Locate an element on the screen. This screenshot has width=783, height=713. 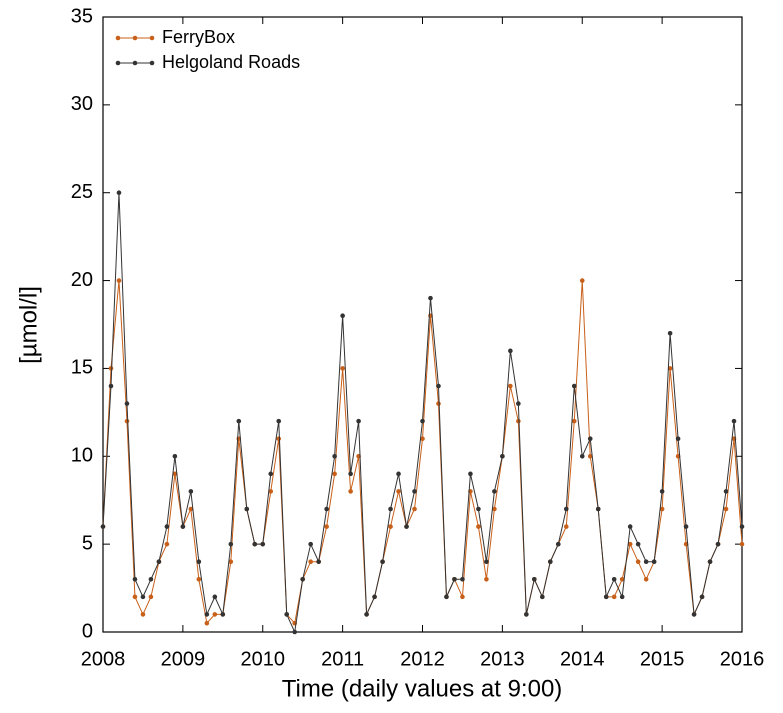
x-tick-label: 2012 is located at coordinates (422, 659).